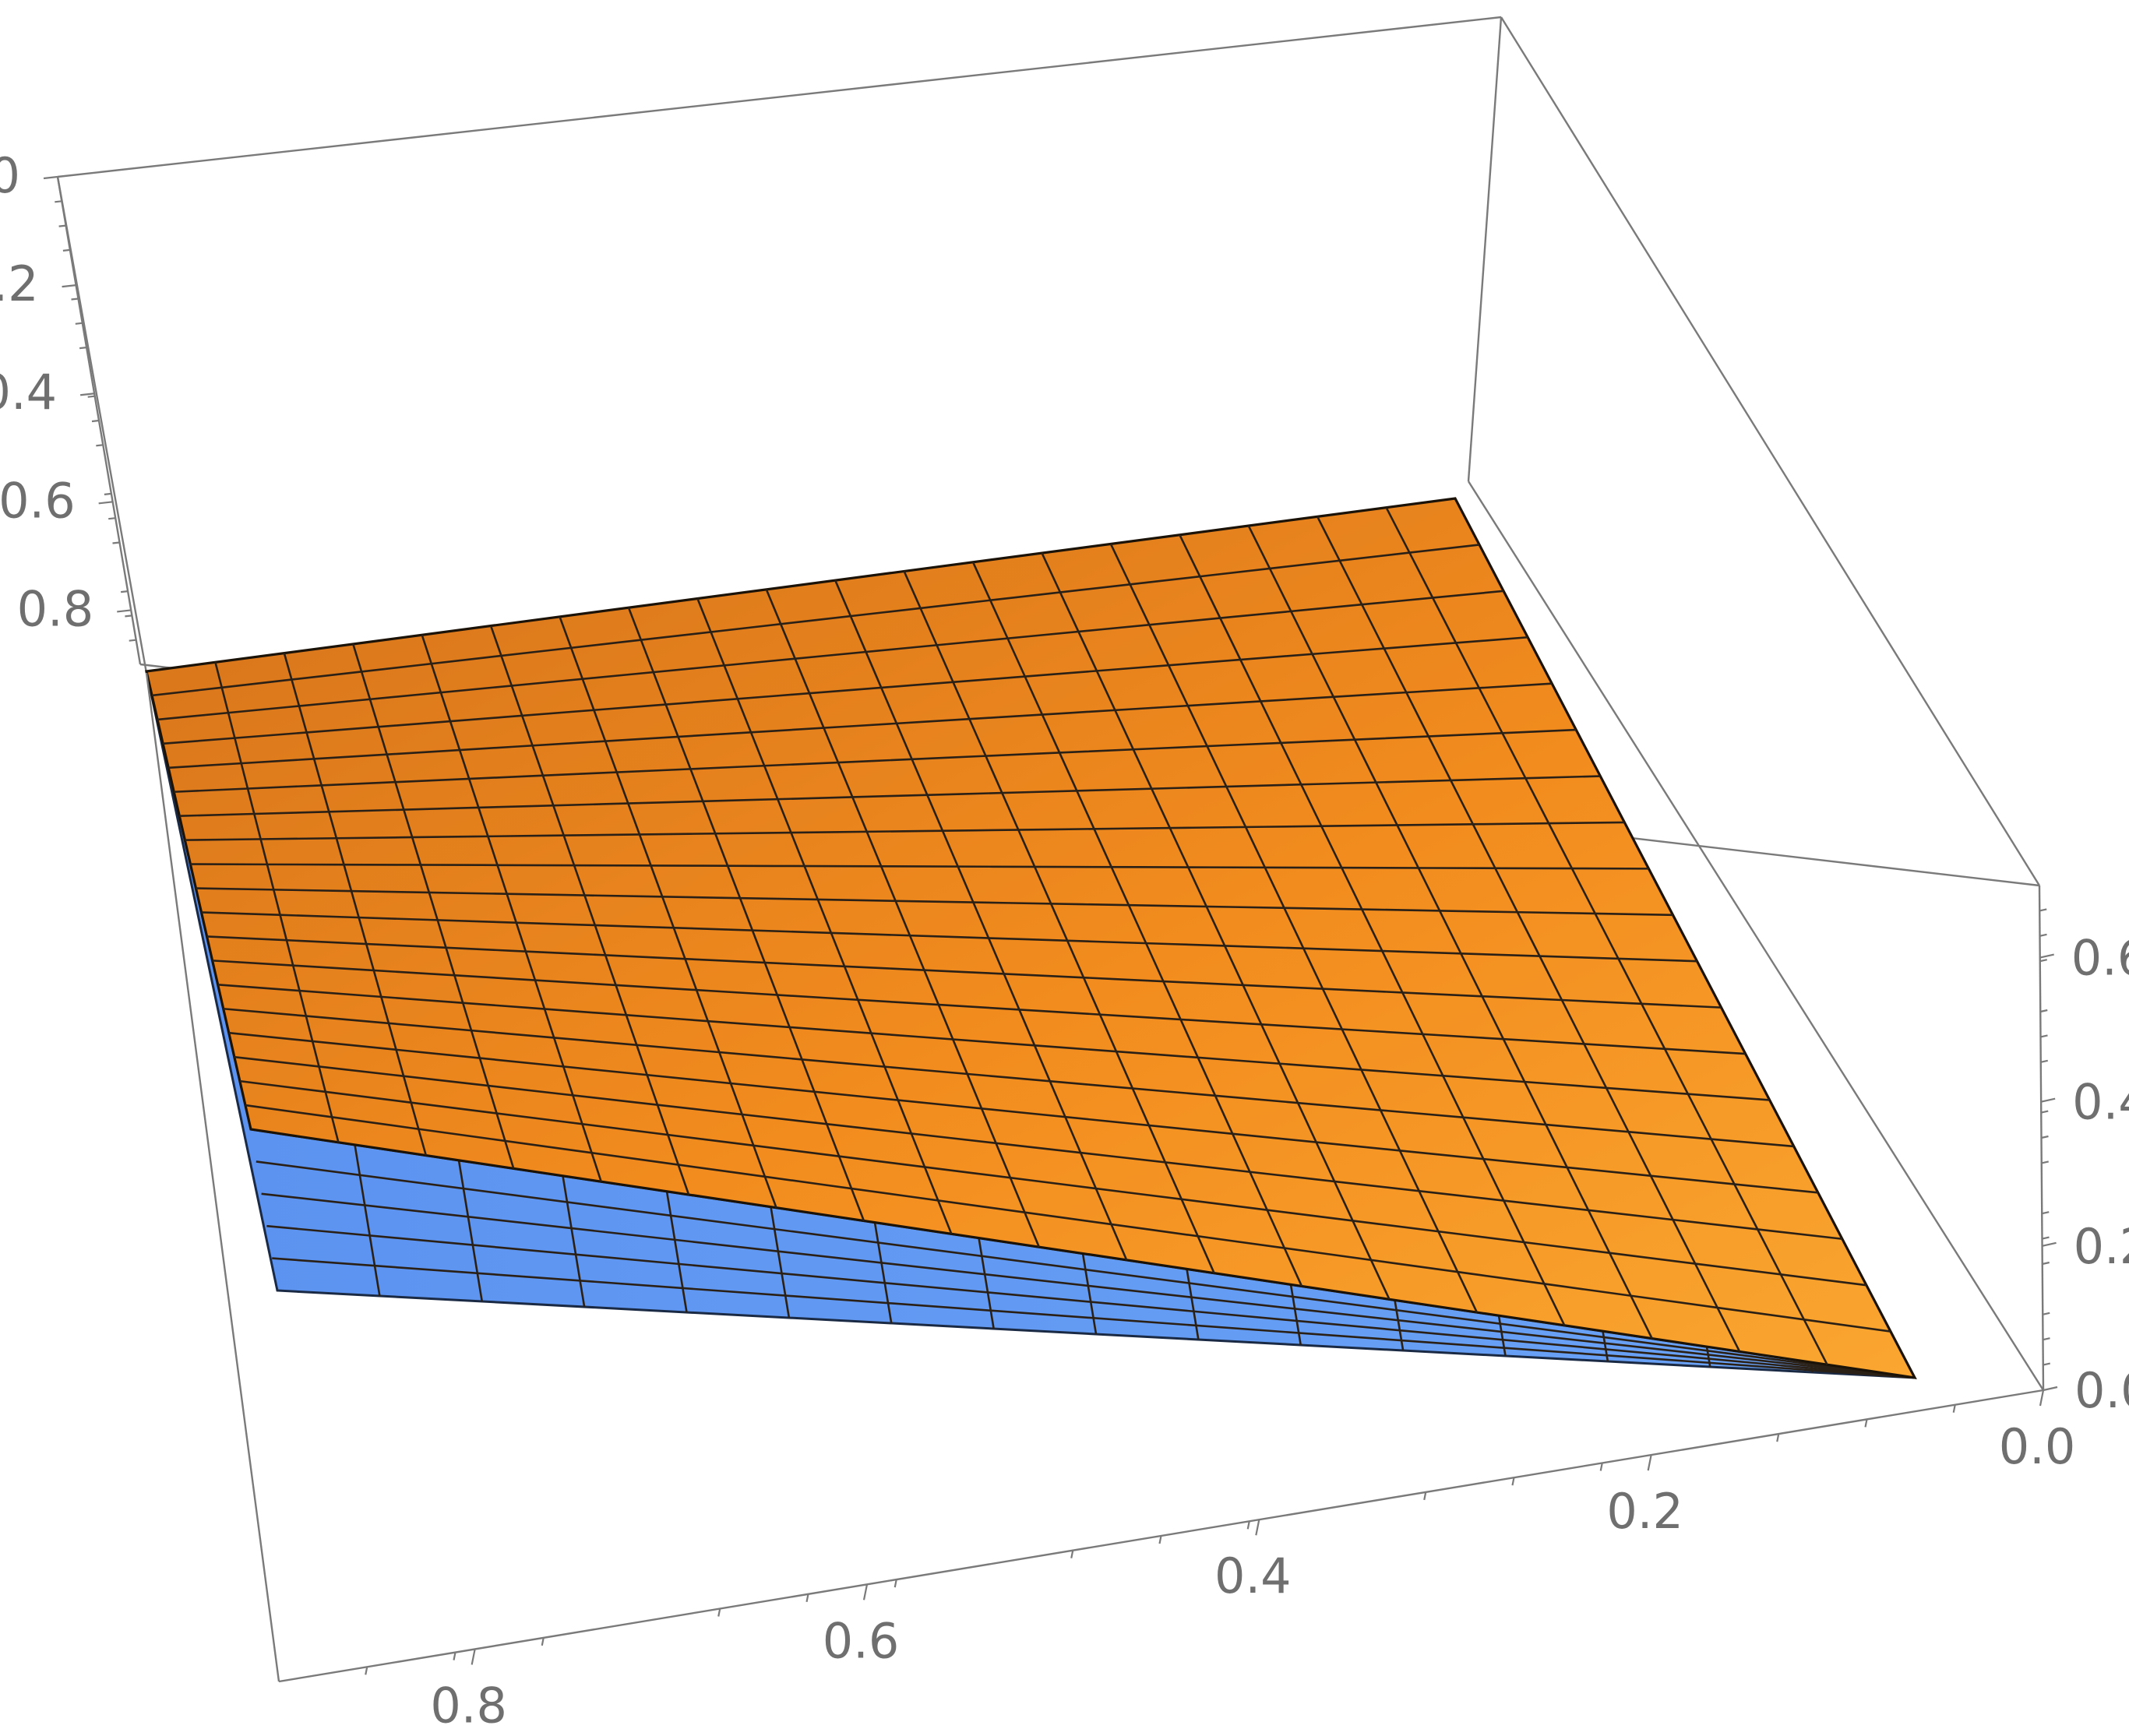 The width and height of the screenshot is (2129, 1736). What do you see at coordinates (55, 608) in the screenshot?
I see `y-tick-label: 0.8` at bounding box center [55, 608].